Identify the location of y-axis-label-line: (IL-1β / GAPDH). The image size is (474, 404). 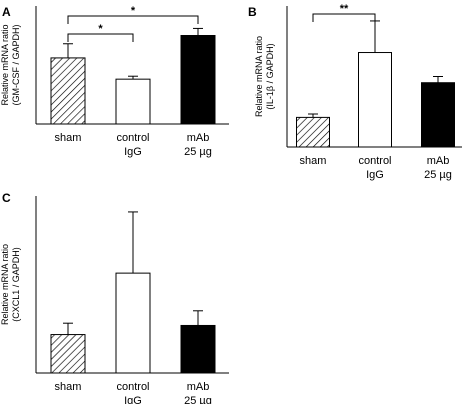
(270, 76).